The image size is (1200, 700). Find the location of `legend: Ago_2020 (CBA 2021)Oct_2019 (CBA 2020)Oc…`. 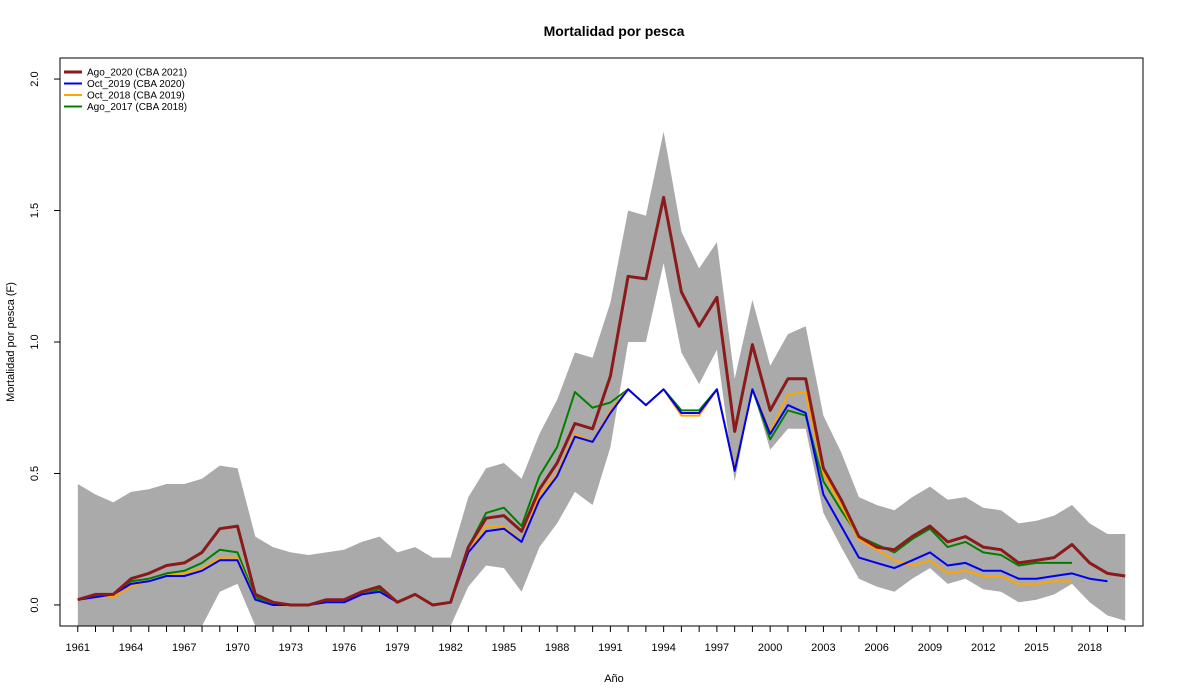

legend: Ago_2020 (CBA 2021)Oct_2019 (CBA 2020)Oc… is located at coordinates (125, 90).